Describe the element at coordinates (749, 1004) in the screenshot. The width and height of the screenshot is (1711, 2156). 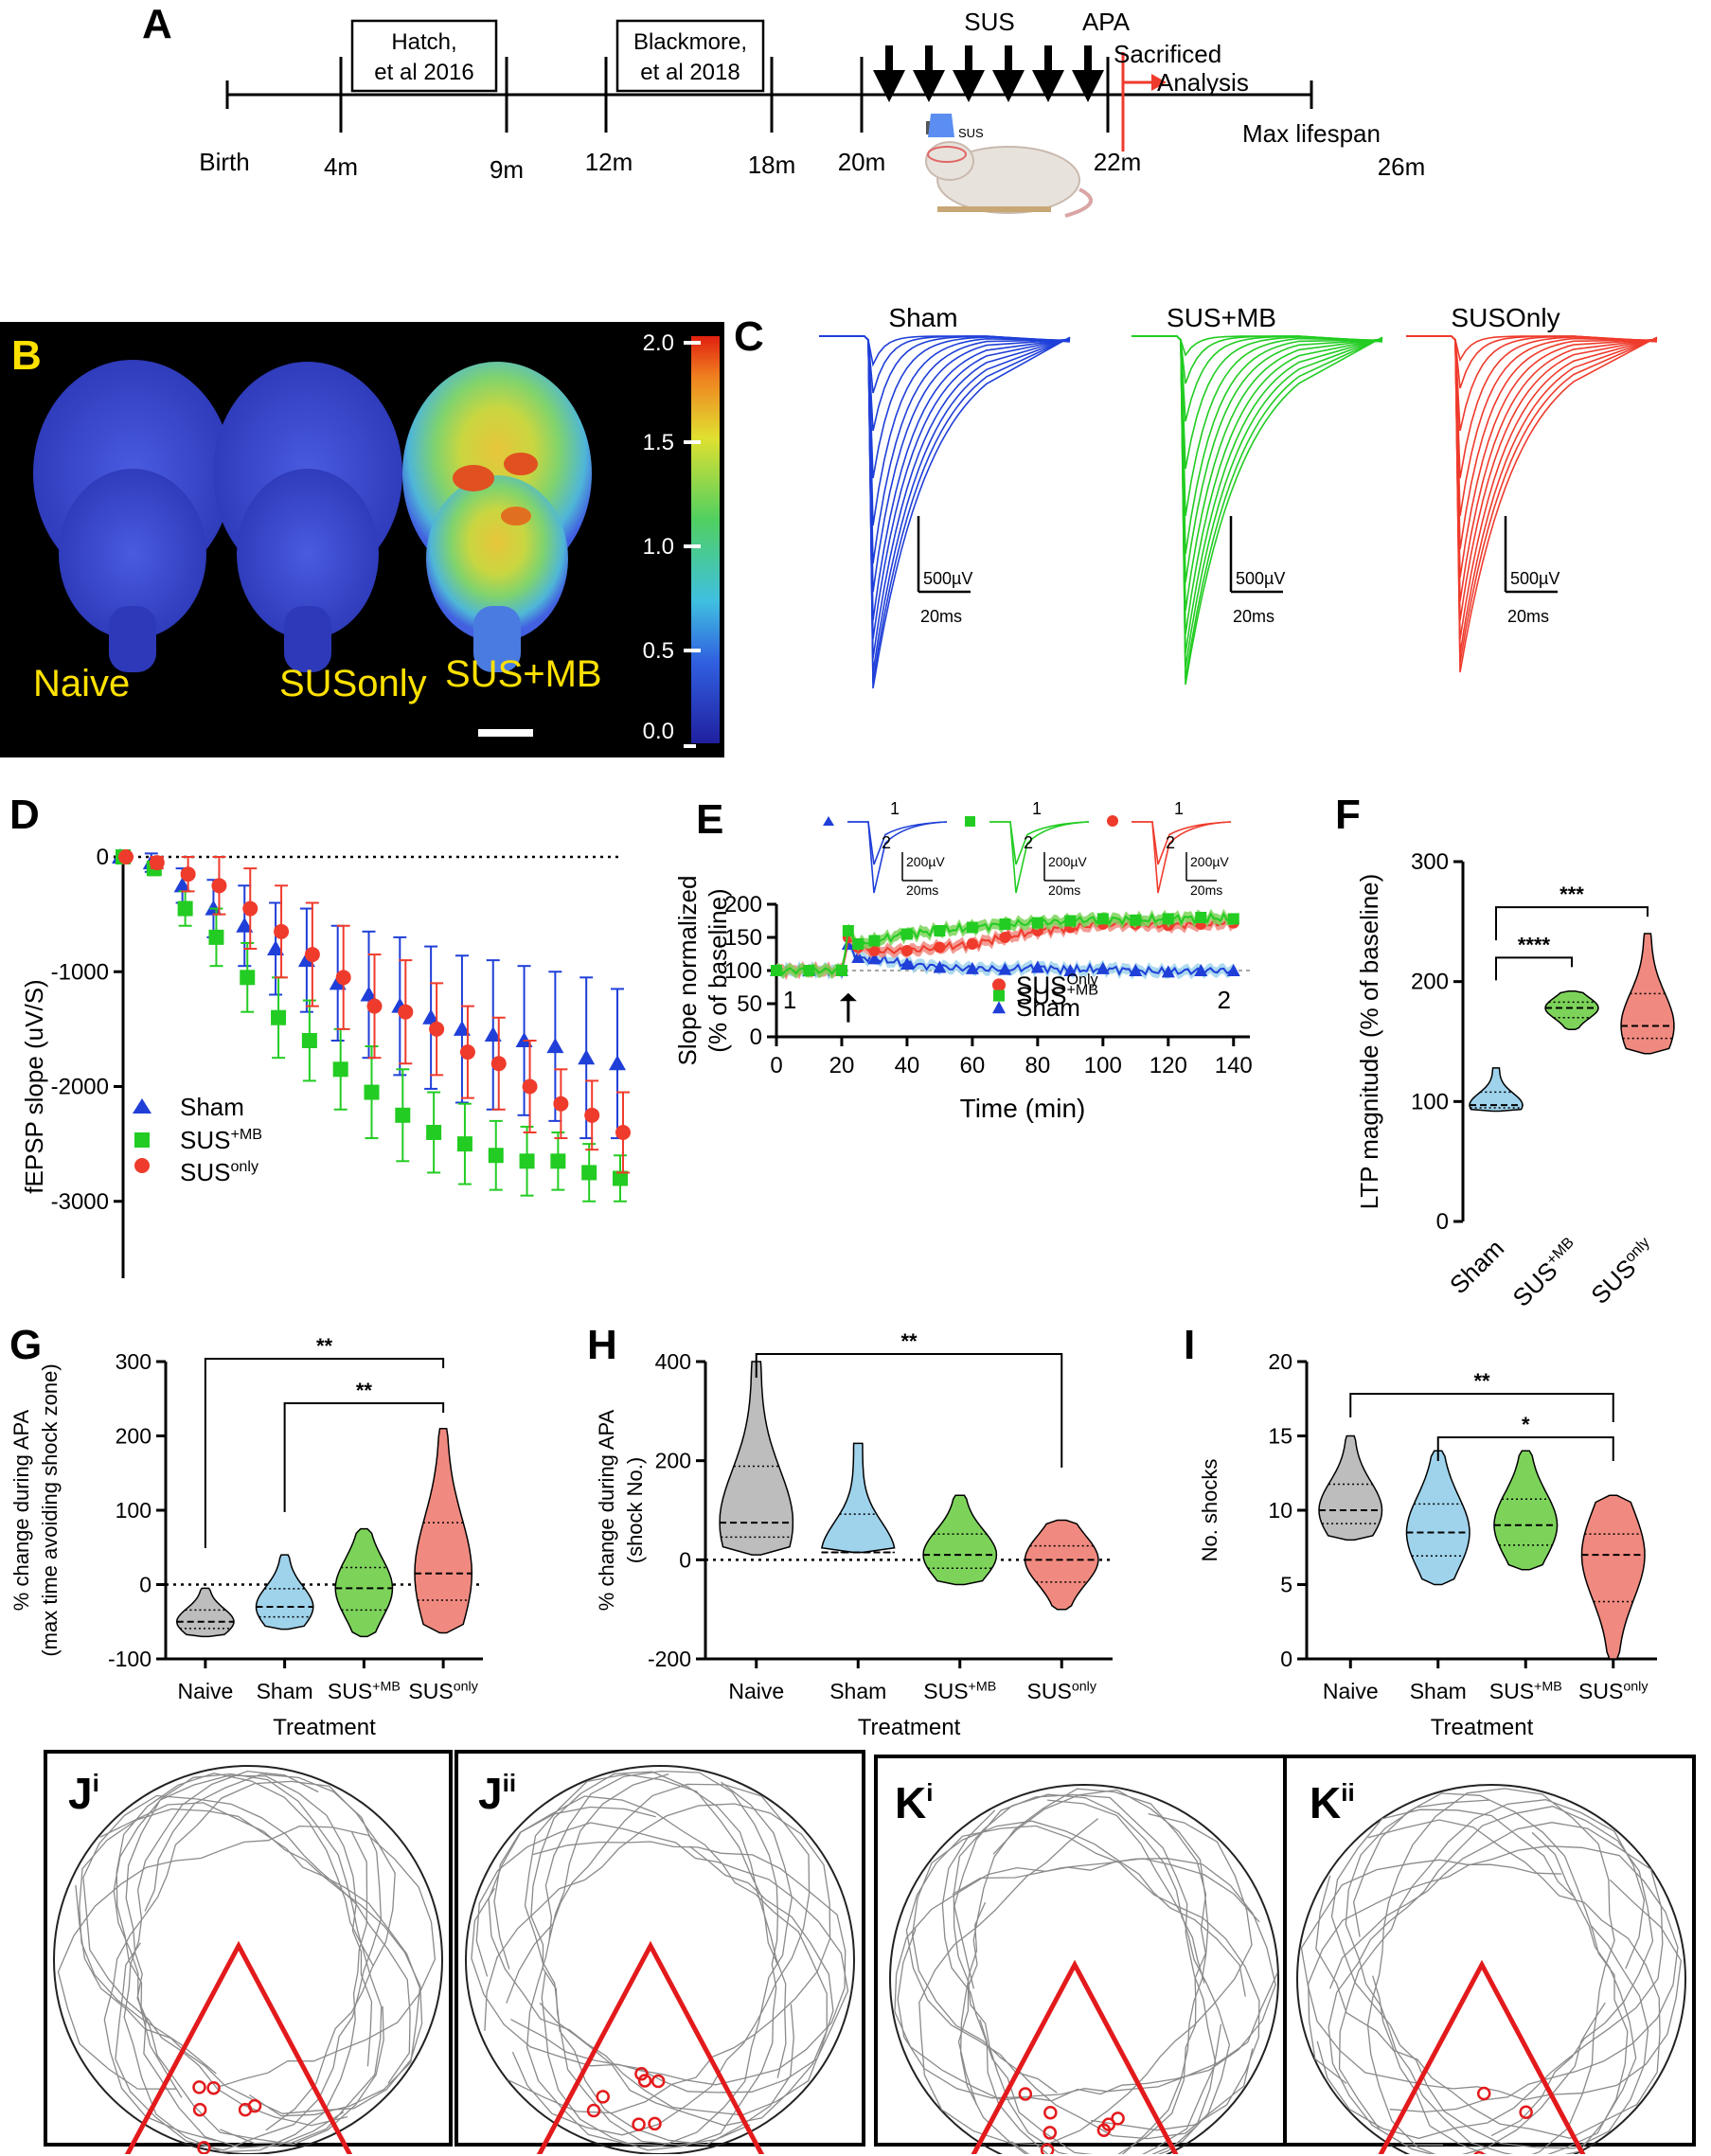
I see `y-tick-label: 50` at that location.